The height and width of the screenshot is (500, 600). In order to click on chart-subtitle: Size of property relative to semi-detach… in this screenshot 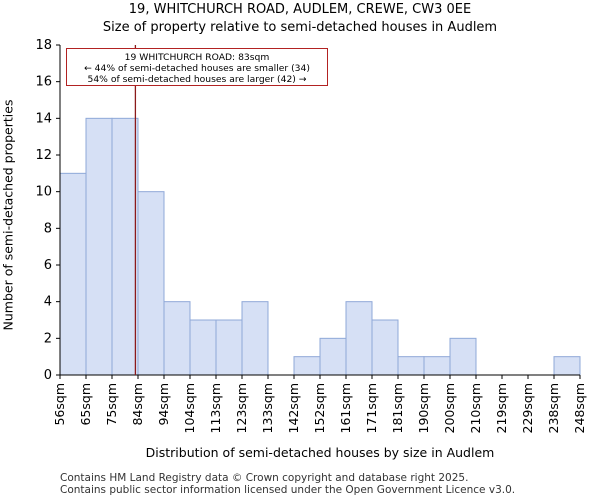, I will do `click(300, 27)`.